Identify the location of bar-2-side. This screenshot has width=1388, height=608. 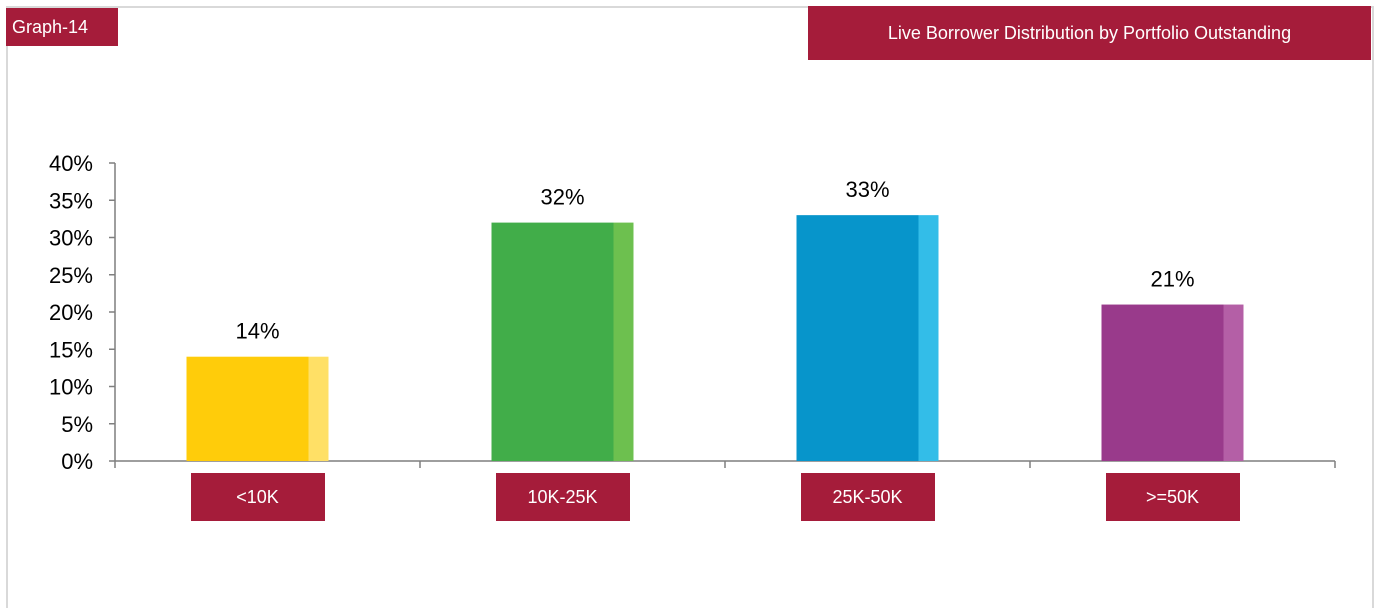
(623, 341).